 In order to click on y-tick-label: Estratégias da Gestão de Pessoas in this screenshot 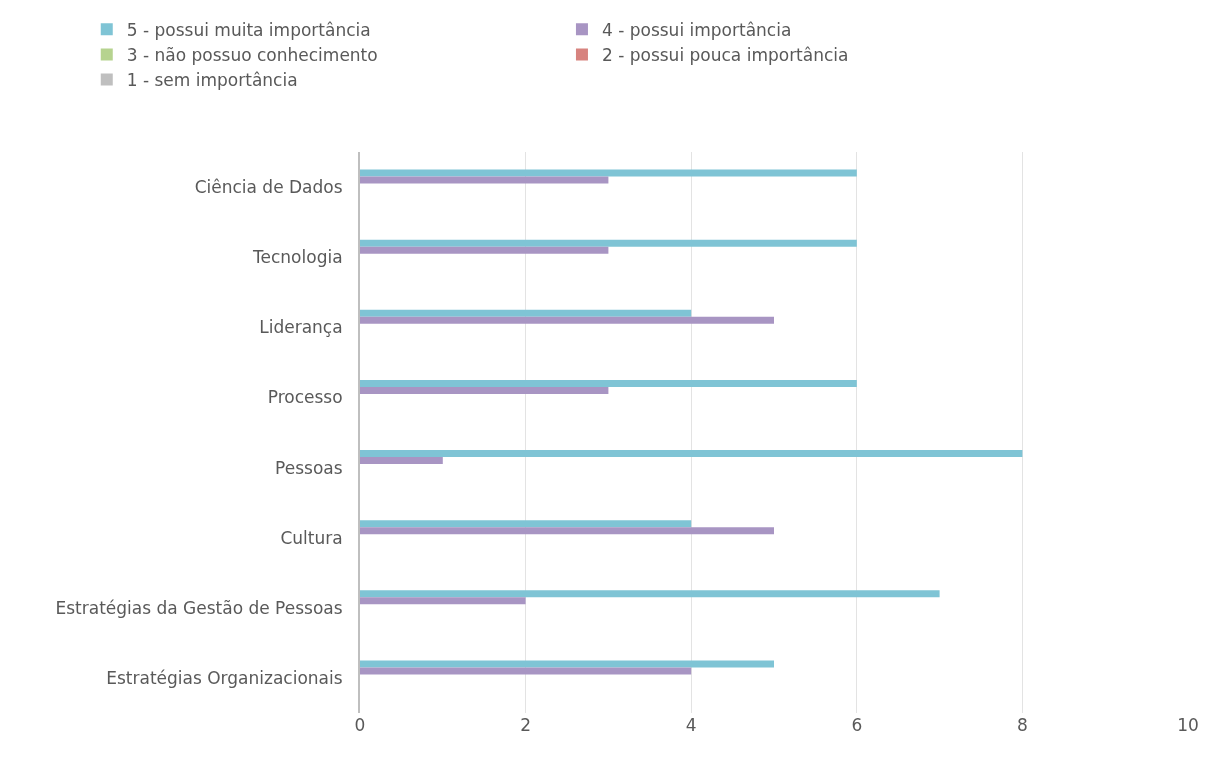, I will do `click(199, 607)`.